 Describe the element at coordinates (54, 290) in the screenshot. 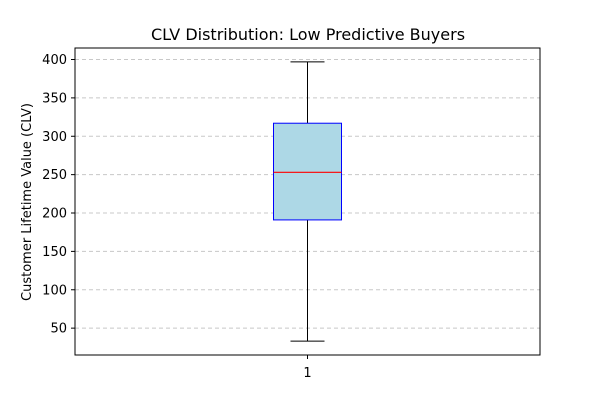

I see `y-tick-label: 100` at that location.